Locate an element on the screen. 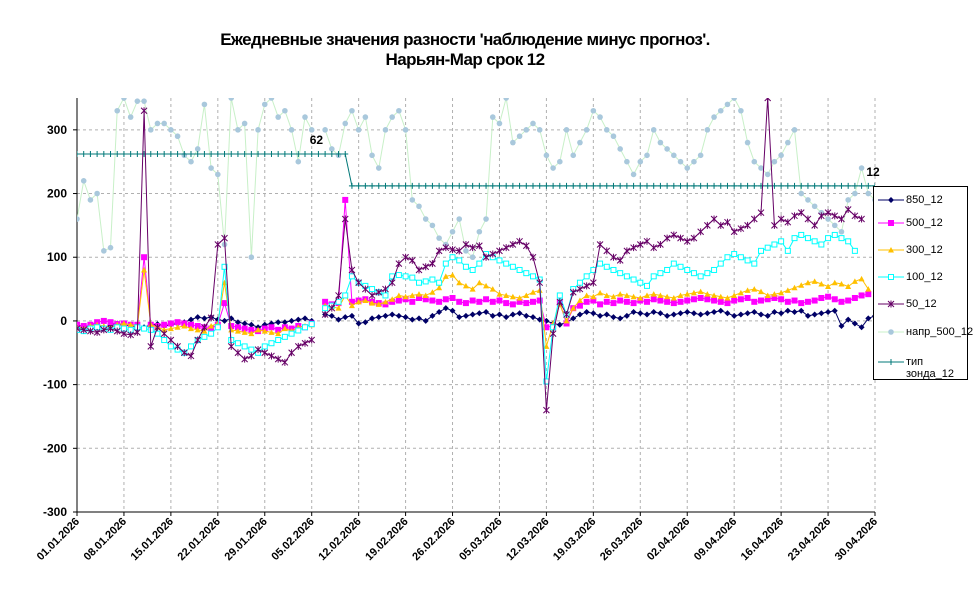 The width and height of the screenshot is (976, 599). x-tick-label: 12.03.2026 is located at coordinates (527, 539).